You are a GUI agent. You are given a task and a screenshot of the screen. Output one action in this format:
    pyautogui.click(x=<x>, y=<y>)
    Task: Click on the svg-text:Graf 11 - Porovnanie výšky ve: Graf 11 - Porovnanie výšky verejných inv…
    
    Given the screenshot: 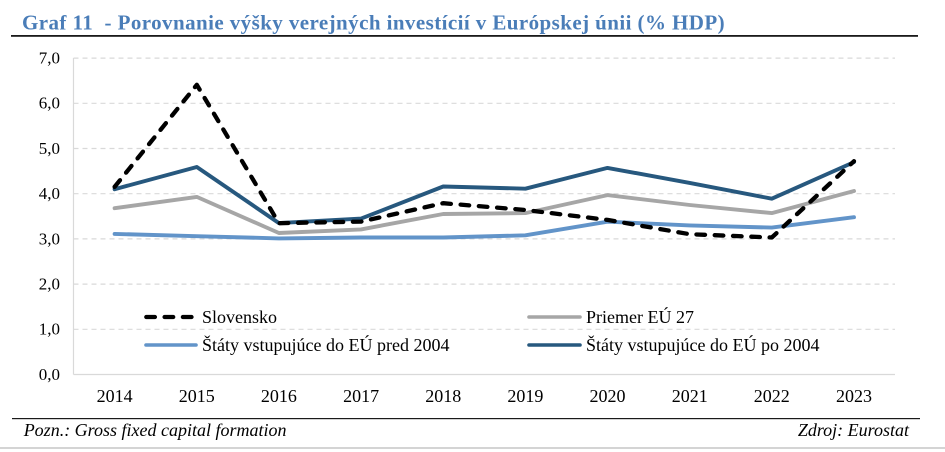 What is the action you would take?
    pyautogui.click(x=373, y=23)
    